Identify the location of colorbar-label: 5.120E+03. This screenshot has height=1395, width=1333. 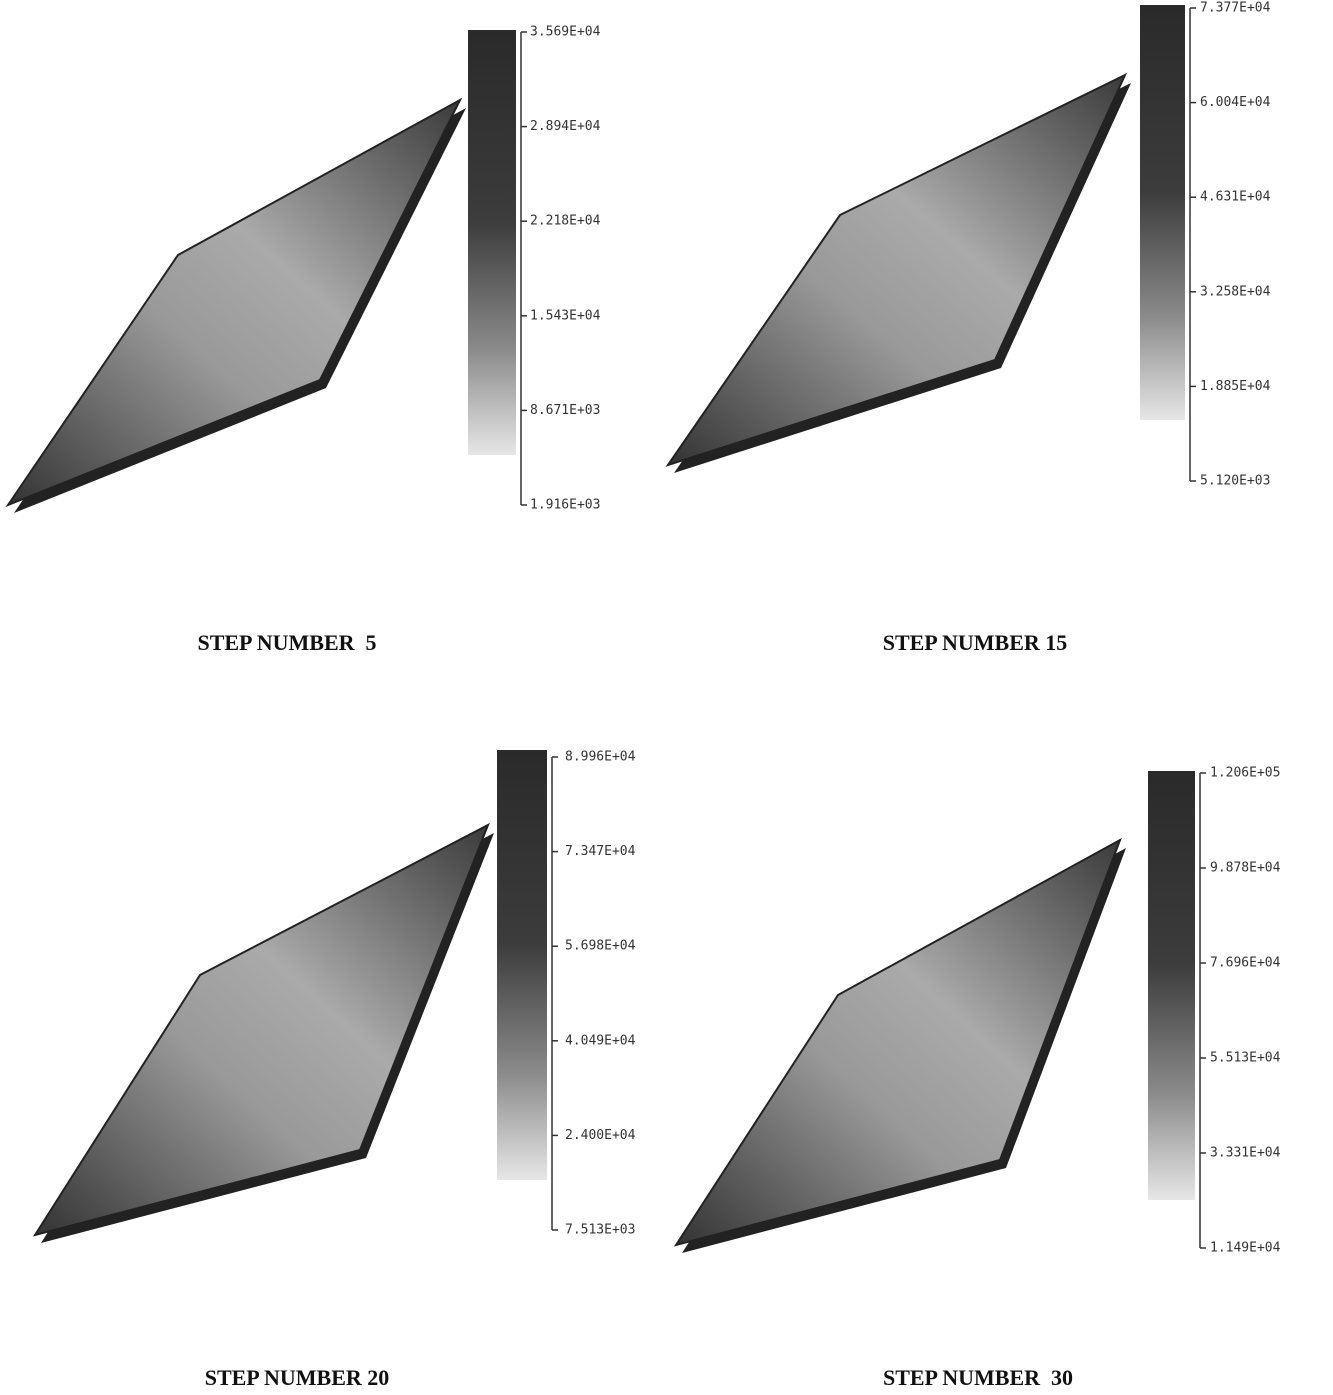
(1235, 481).